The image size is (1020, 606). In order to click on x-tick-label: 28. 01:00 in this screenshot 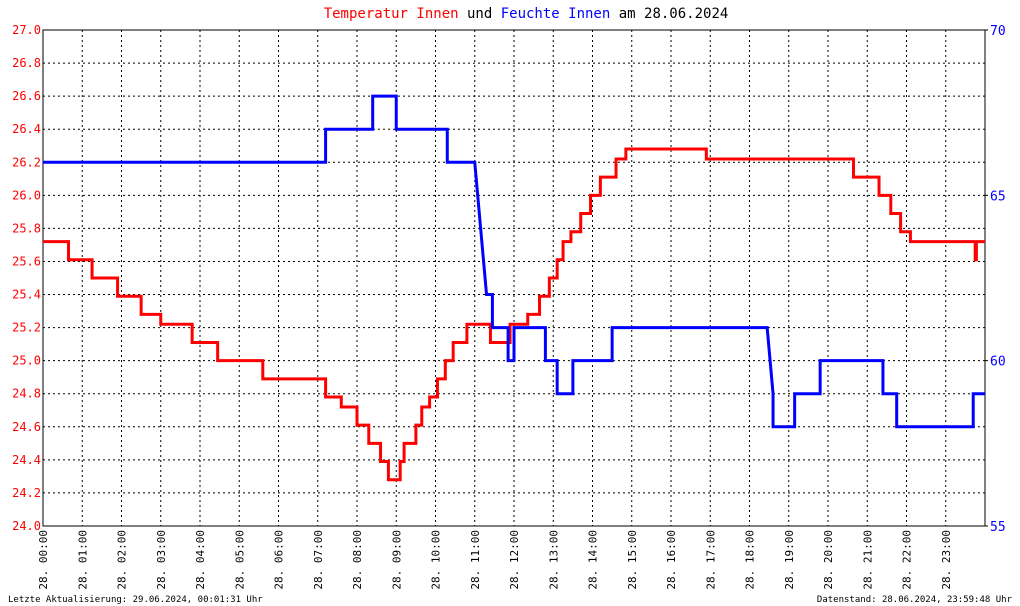, I will do `click(82, 560)`.